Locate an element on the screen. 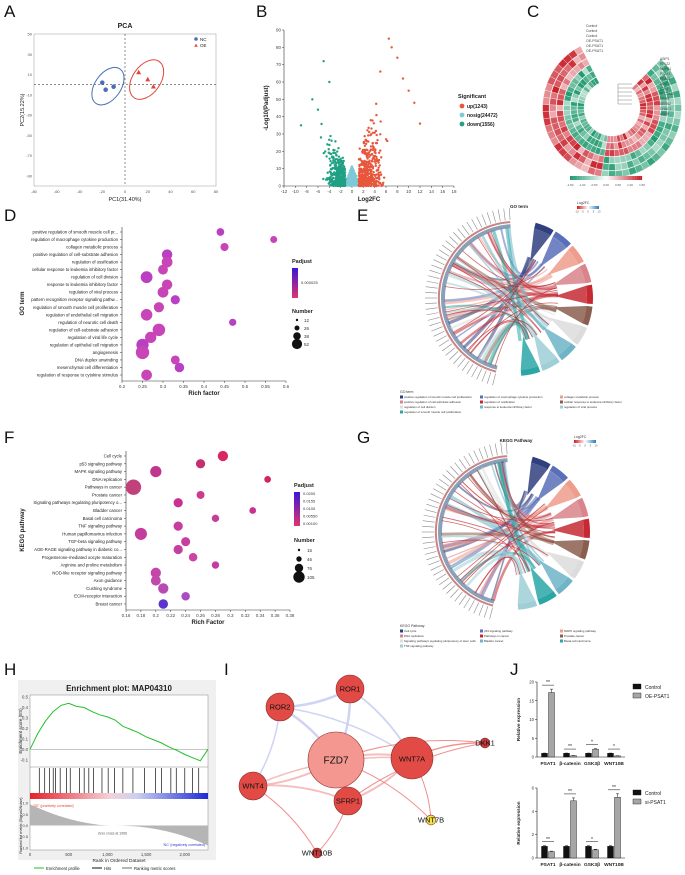 This screenshot has height=875, width=685. volcano-legend-label: nosig(24472) is located at coordinates (482, 116).